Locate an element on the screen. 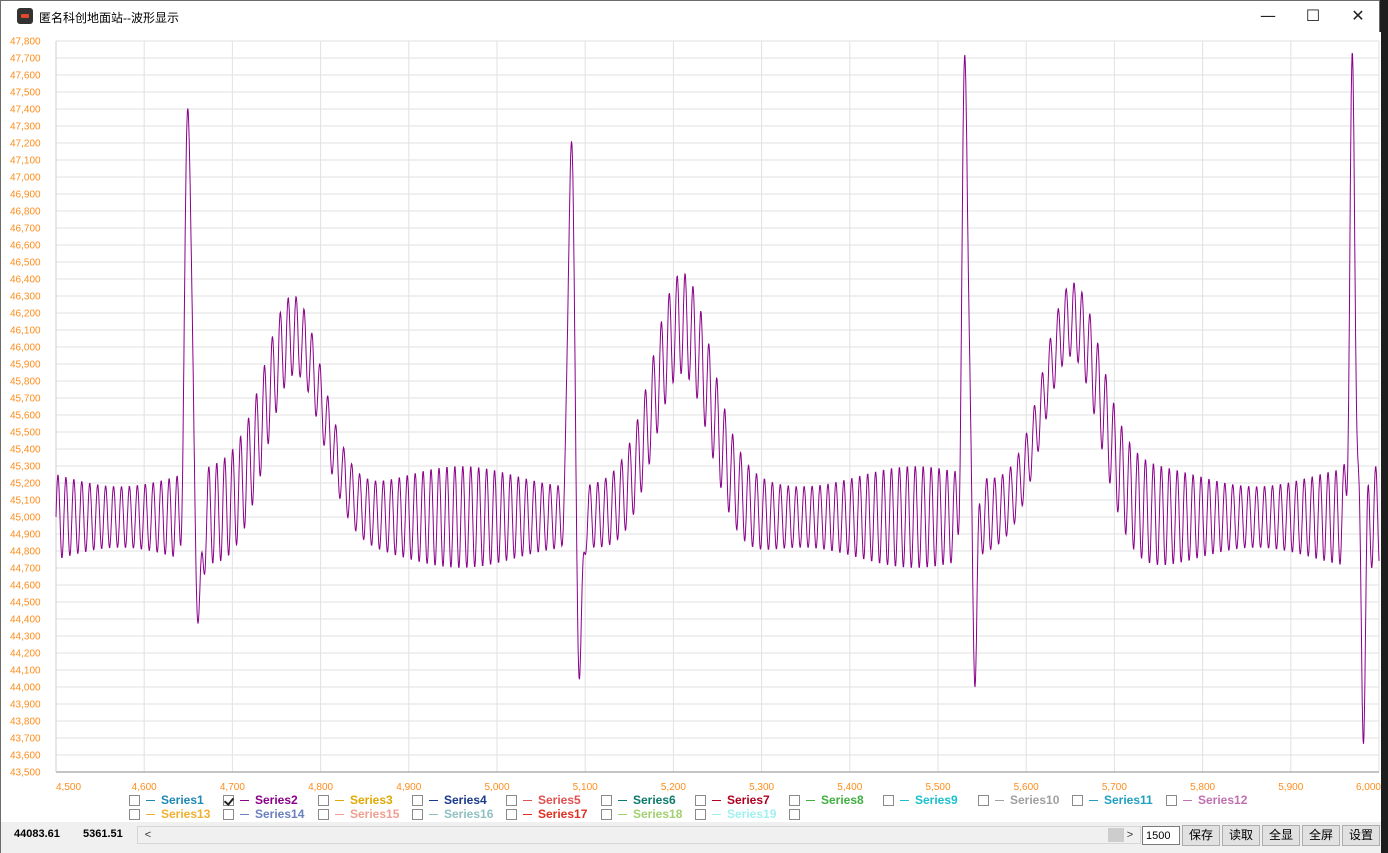 Image resolution: width=1388 pixels, height=853 pixels. fullscreen-button: 全屏 is located at coordinates (1321, 835).